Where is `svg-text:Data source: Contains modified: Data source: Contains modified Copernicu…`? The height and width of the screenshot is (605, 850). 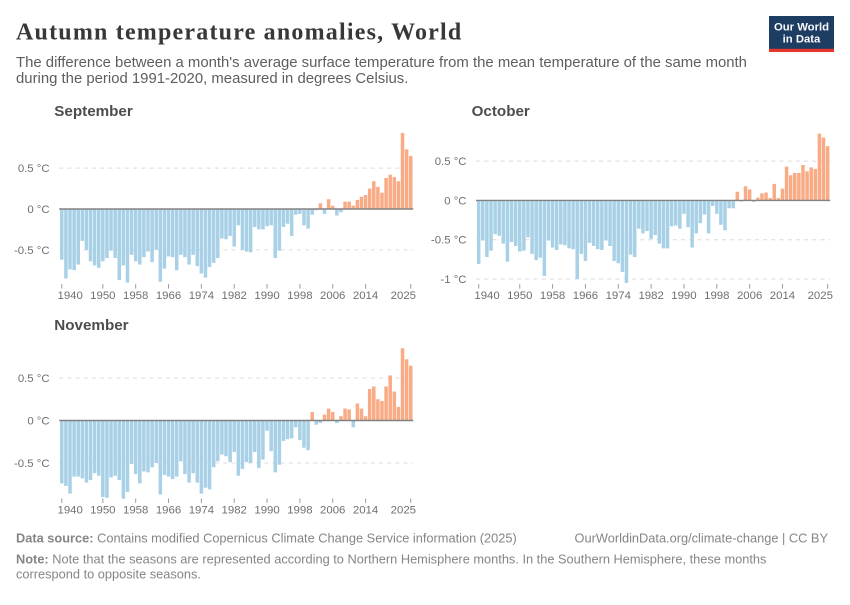
svg-text:Data source: Contains modified: Data source: Contains modified Copernicu… is located at coordinates (266, 538).